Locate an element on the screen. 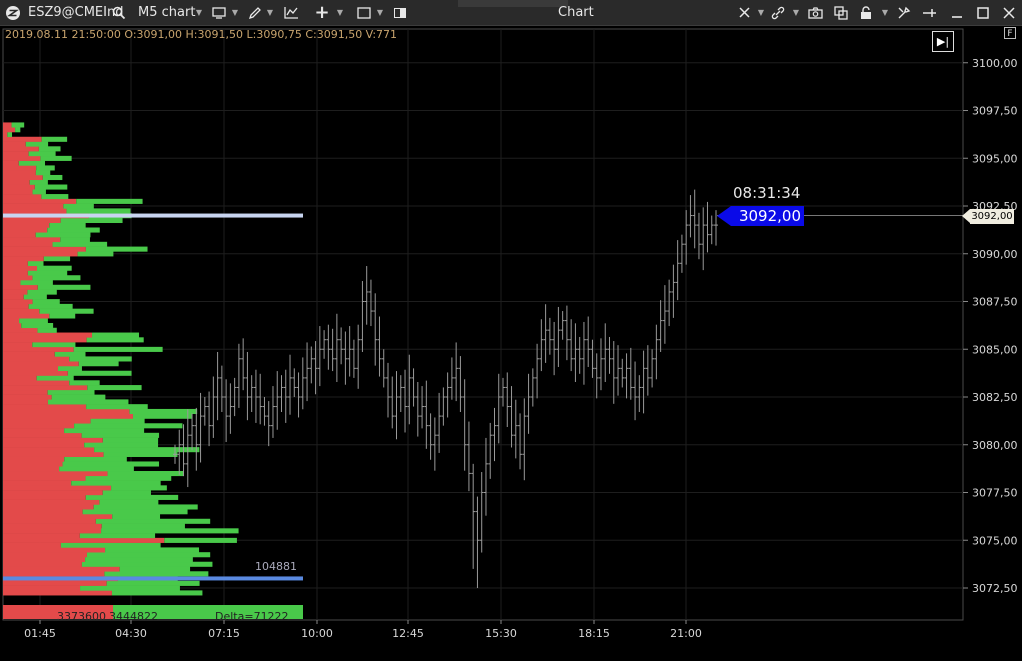 This screenshot has height=661, width=1022. link-icon is located at coordinates (778, 13).